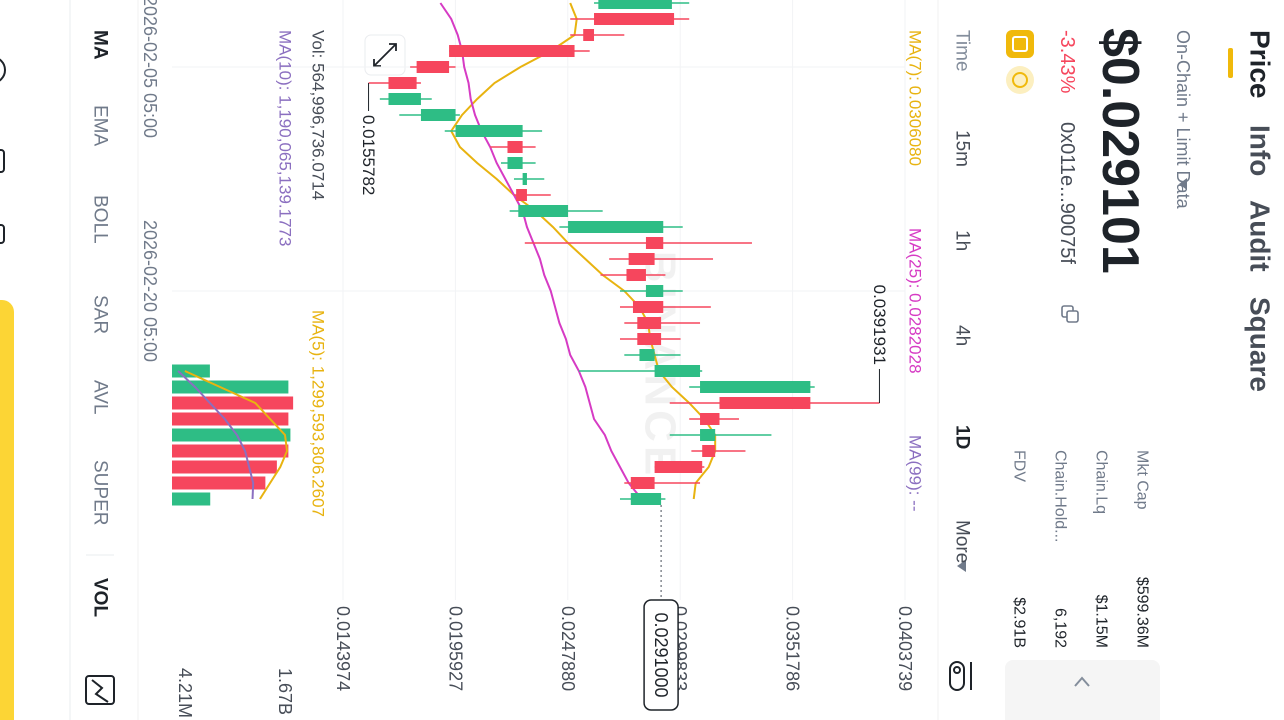 The height and width of the screenshot is (720, 1284). Describe the element at coordinates (1183, 120) in the screenshot. I see `data-source: On-Chain + Limit Data` at that location.